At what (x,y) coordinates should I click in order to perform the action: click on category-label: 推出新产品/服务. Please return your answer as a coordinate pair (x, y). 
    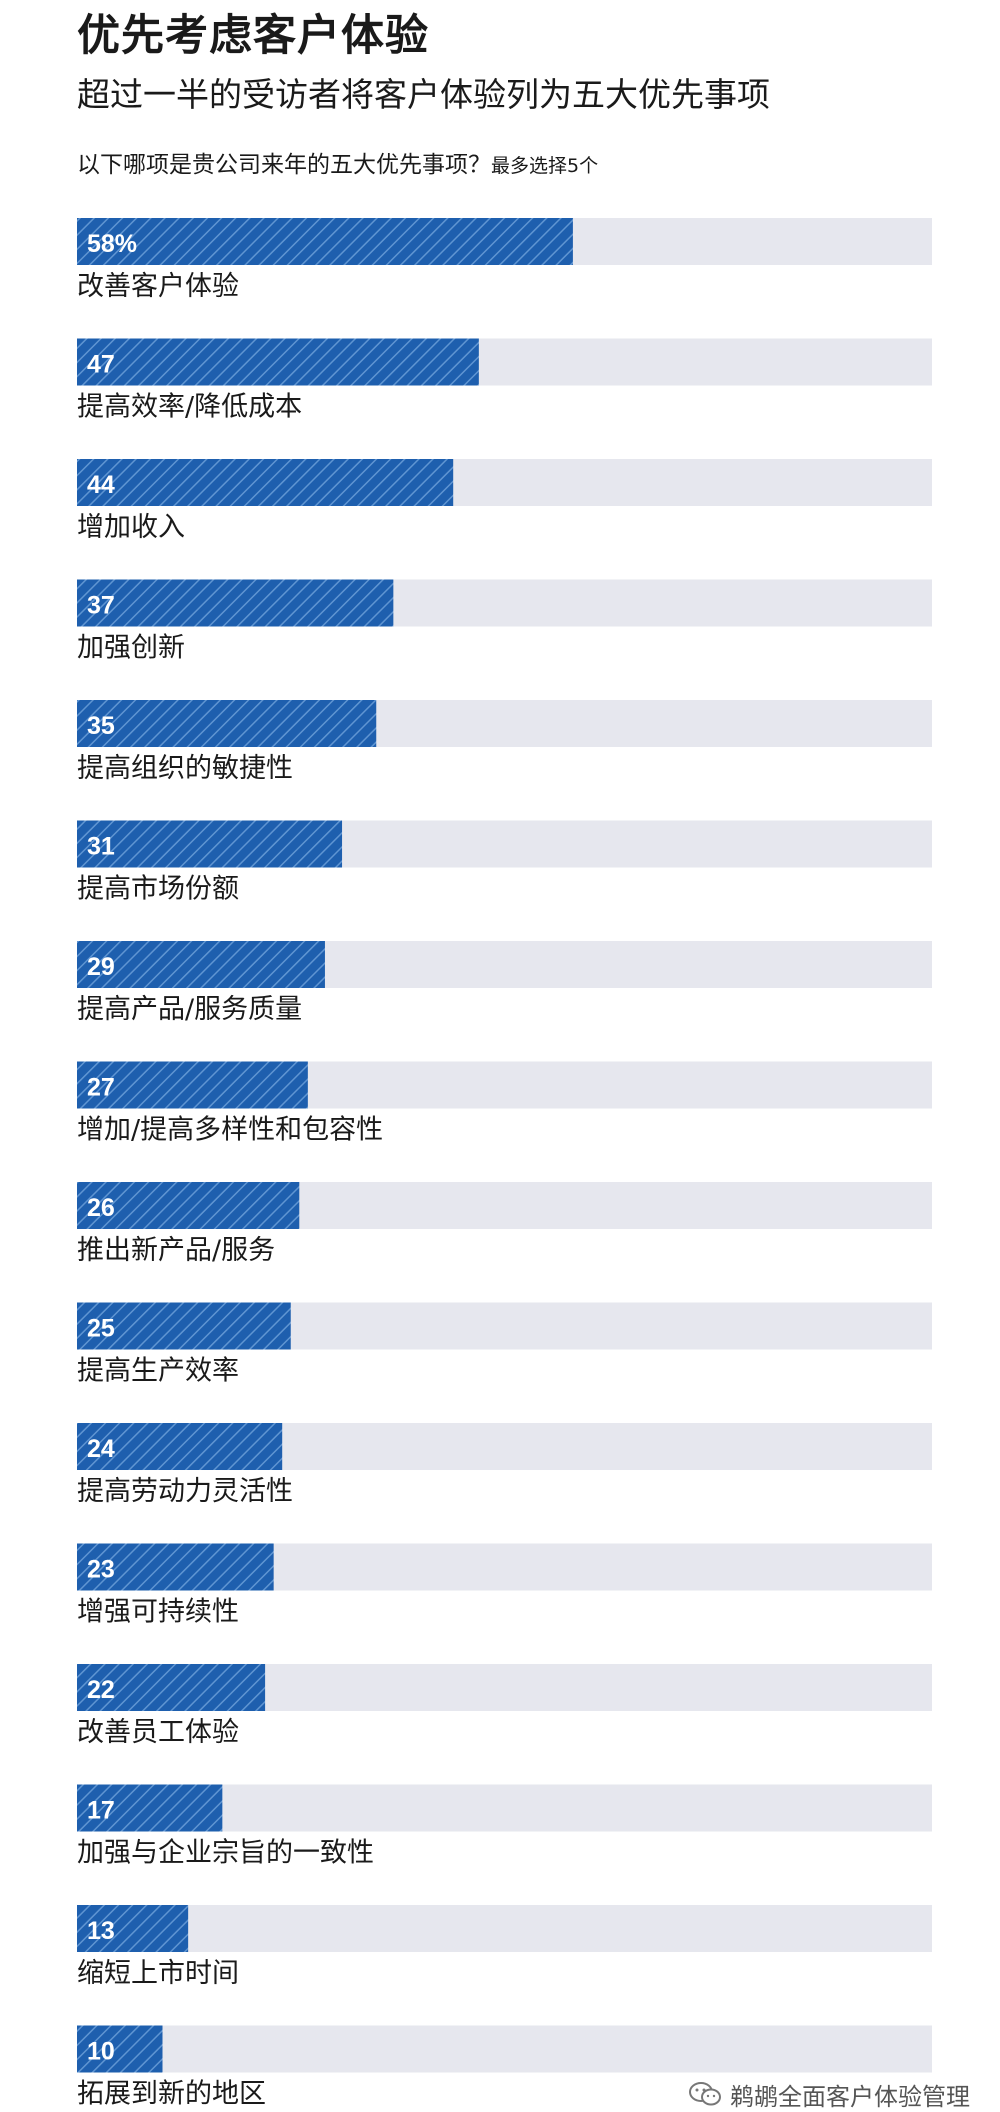
    Looking at the image, I should click on (176, 1250).